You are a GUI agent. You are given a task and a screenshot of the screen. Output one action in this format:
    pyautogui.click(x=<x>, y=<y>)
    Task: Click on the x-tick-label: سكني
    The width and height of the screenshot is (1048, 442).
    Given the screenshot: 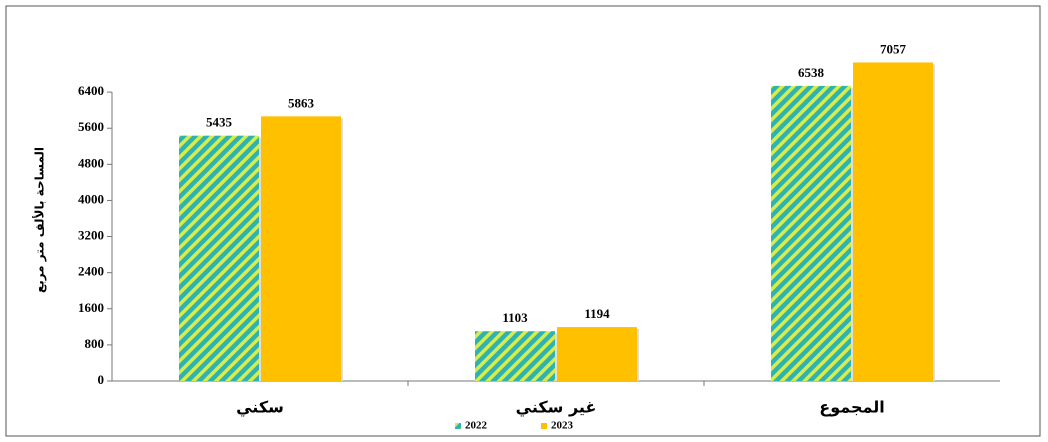 What is the action you would take?
    pyautogui.click(x=260, y=408)
    